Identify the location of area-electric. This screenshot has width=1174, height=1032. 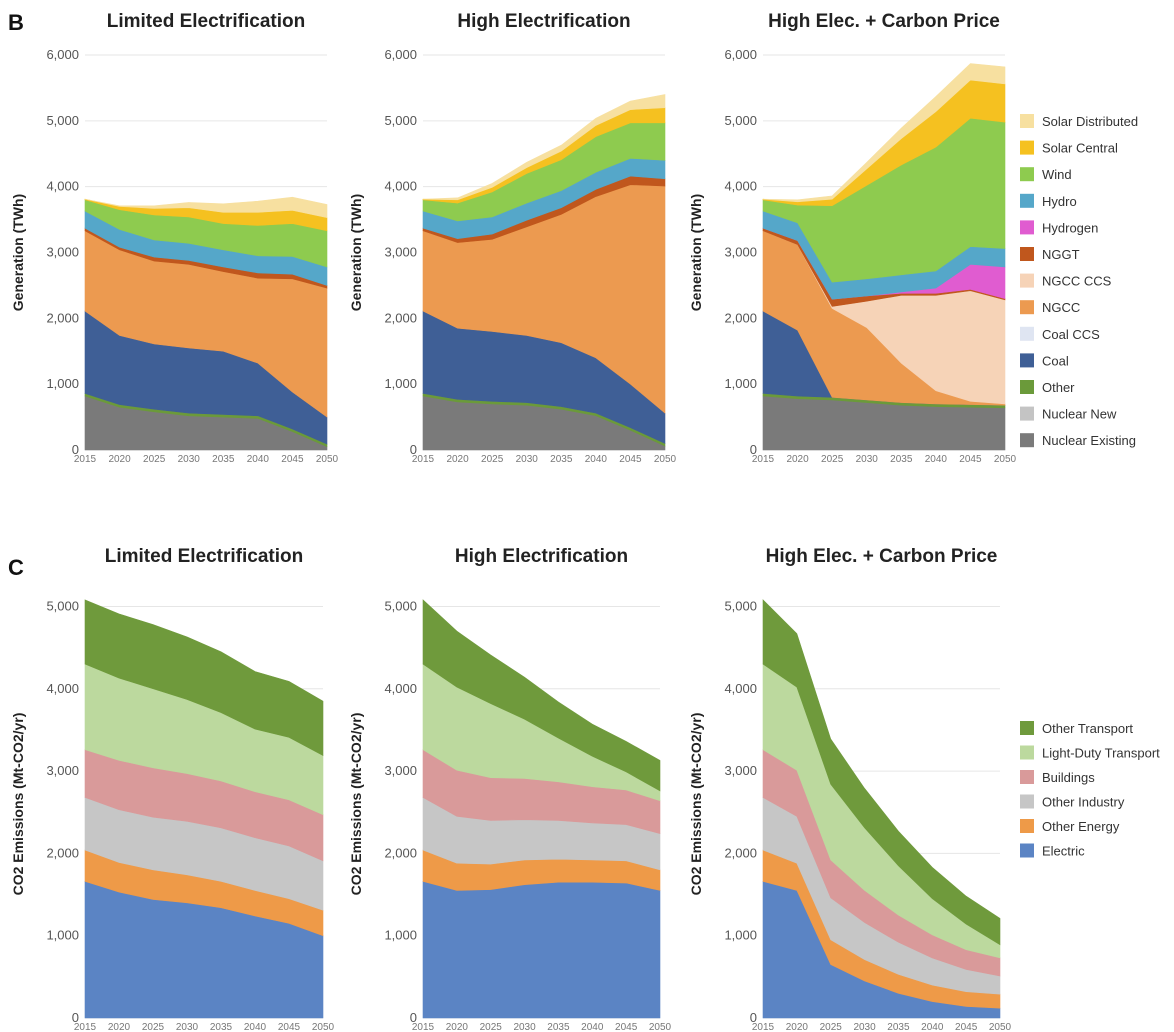
(541, 949).